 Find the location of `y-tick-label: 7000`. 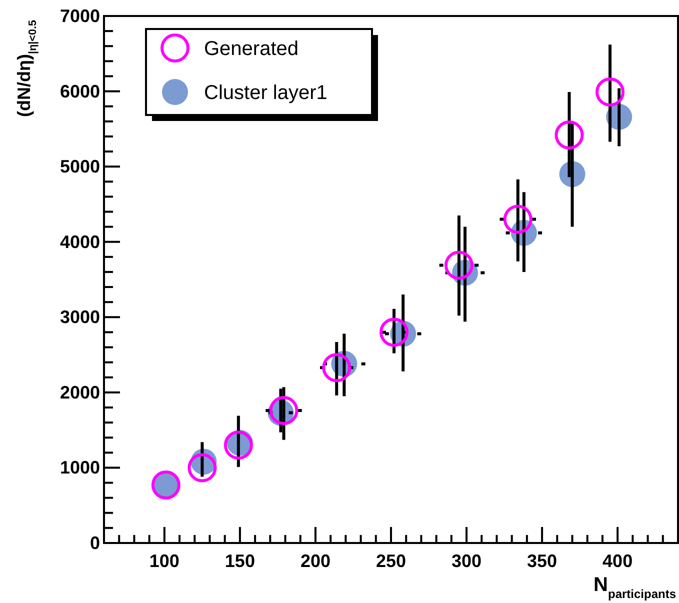

y-tick-label: 7000 is located at coordinates (80, 16).